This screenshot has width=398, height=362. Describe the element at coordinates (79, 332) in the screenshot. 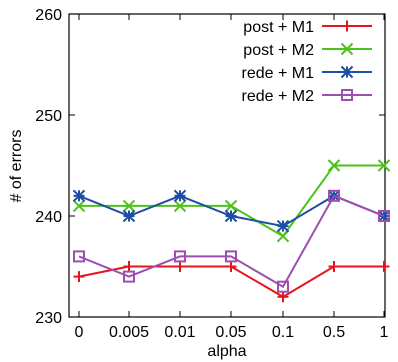

I see `x-tick-label: 0` at that location.